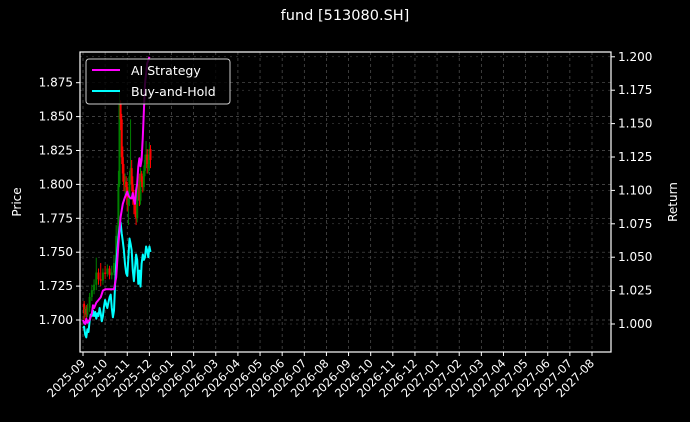  What do you see at coordinates (56, 252) in the screenshot?
I see `y-tick-label-left: 1.750` at bounding box center [56, 252].